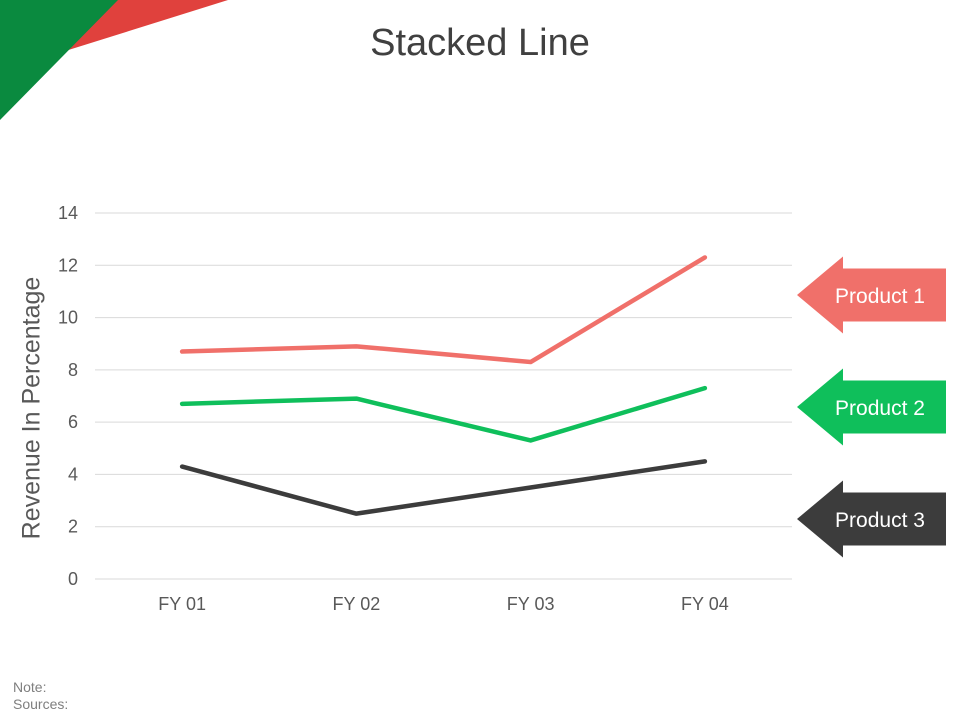 This screenshot has width=960, height=720. What do you see at coordinates (480, 43) in the screenshot?
I see `chart-title: Stacked Line` at bounding box center [480, 43].